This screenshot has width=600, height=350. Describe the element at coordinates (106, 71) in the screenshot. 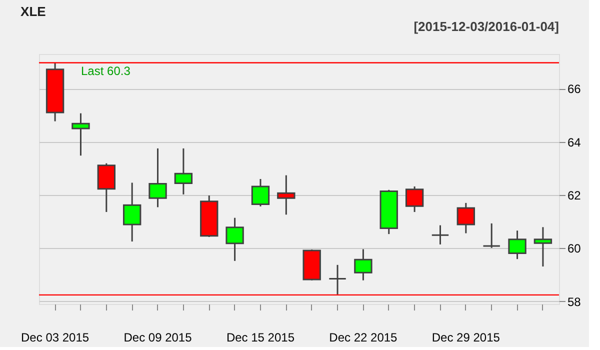

I see `annotation: Last 60.3` at that location.